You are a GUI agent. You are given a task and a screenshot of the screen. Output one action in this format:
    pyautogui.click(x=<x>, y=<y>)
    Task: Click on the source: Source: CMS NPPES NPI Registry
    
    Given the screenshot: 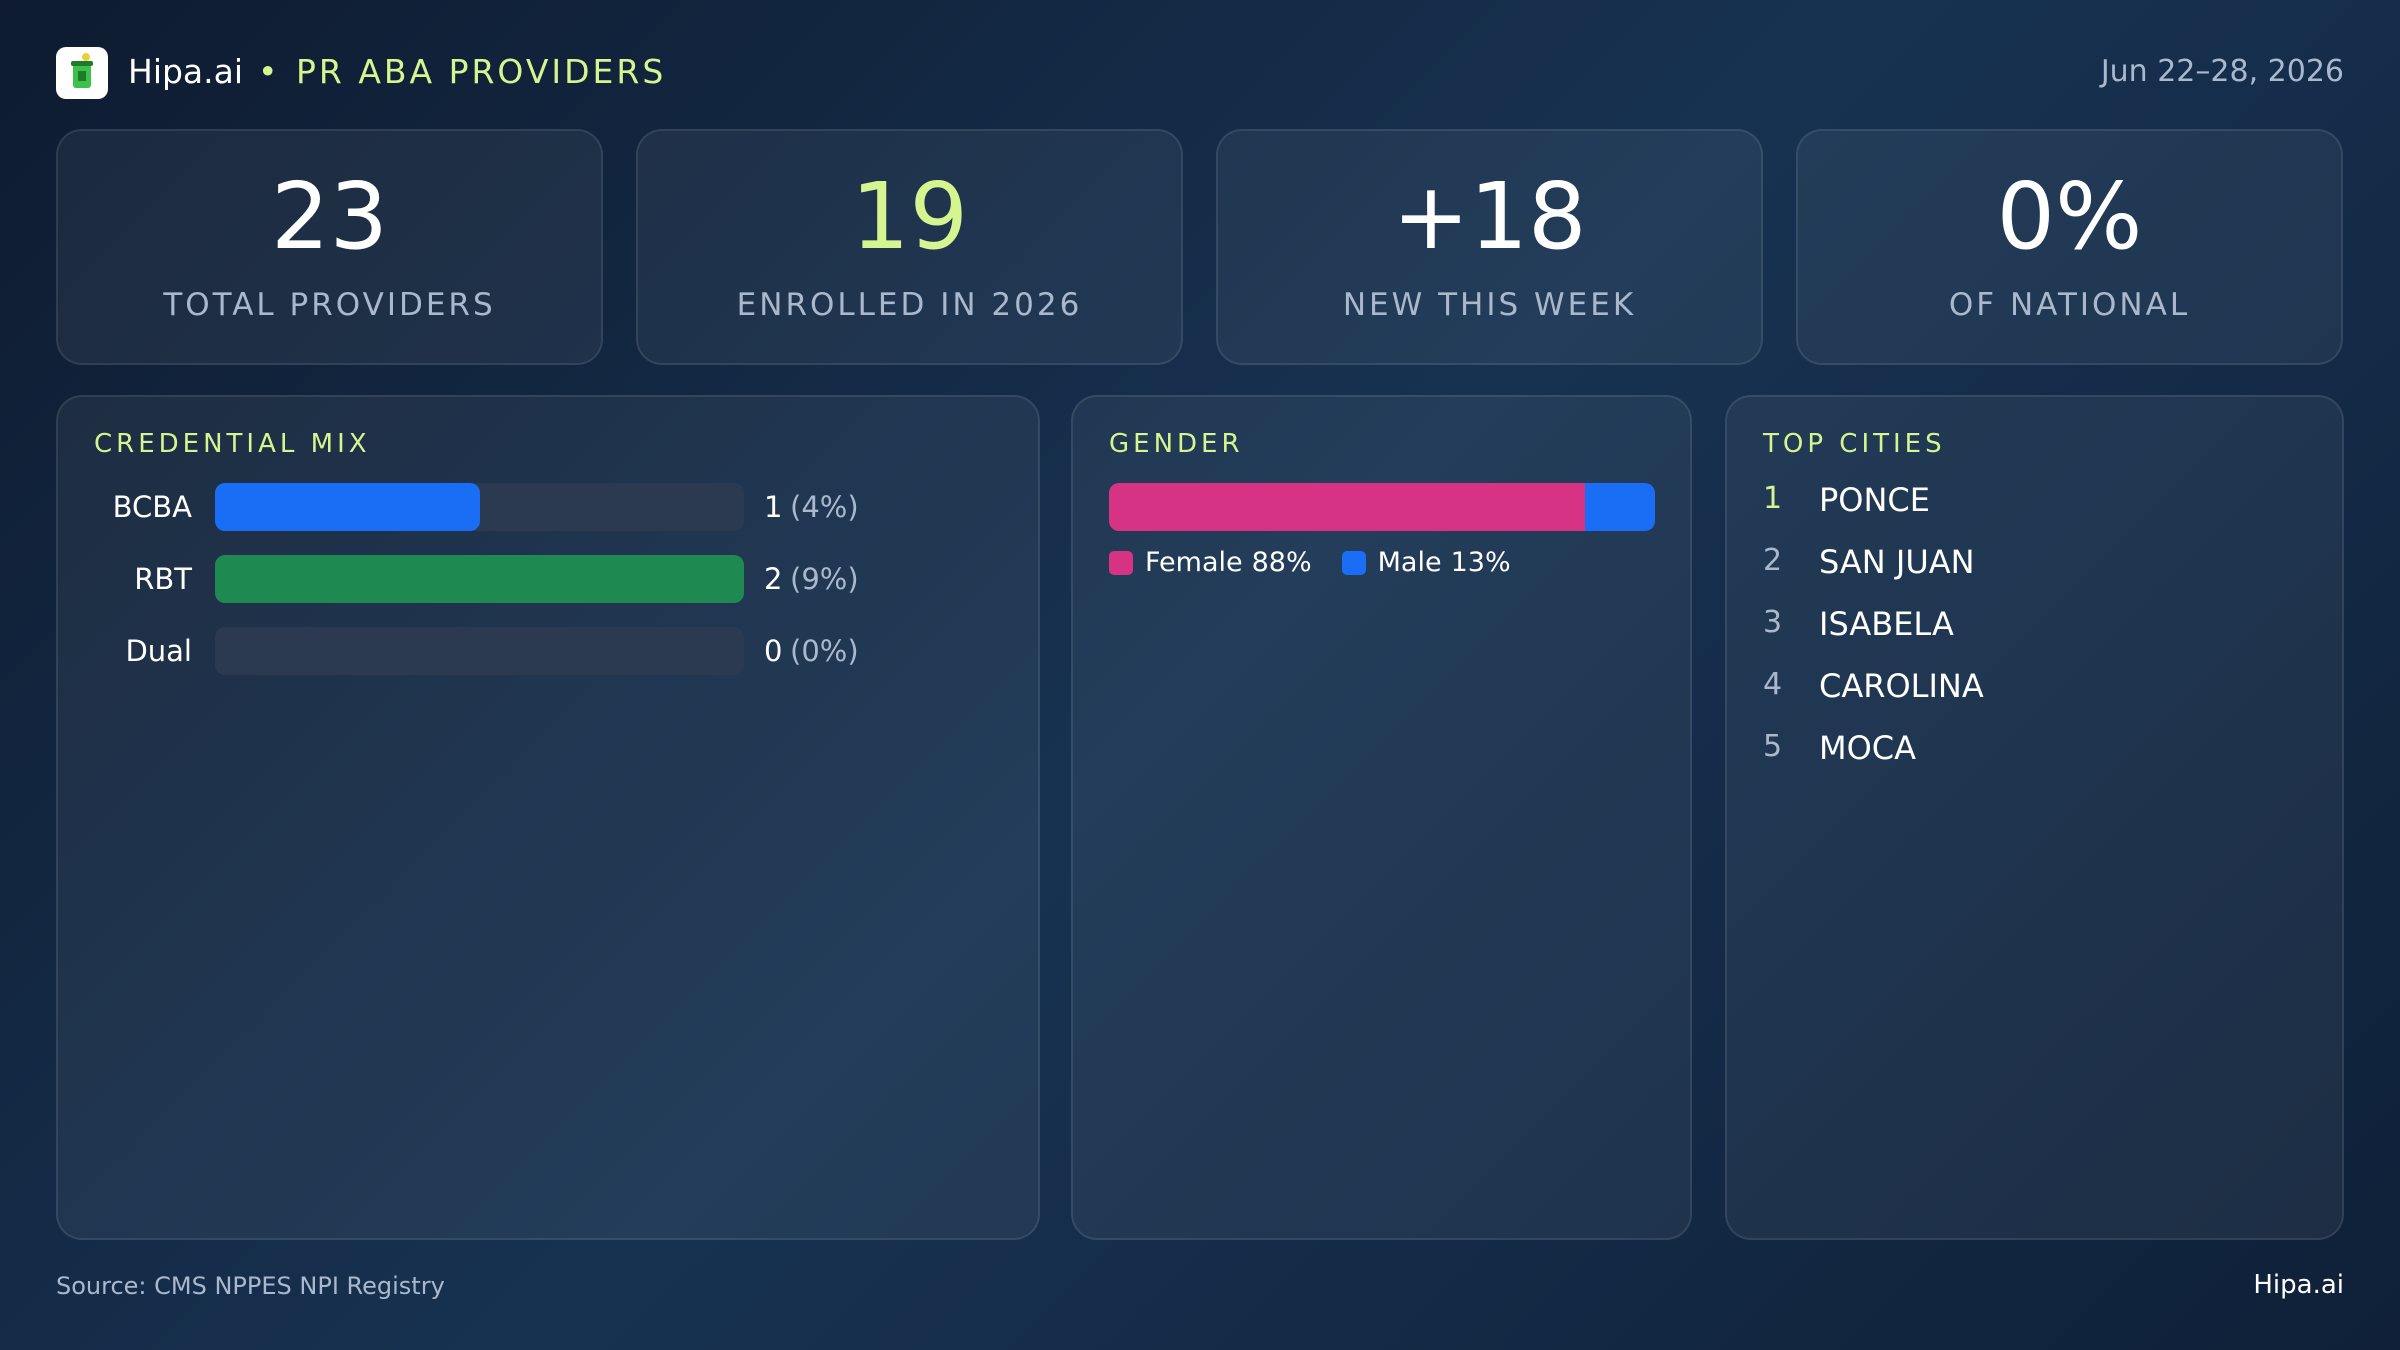 What is the action you would take?
    pyautogui.click(x=250, y=1286)
    